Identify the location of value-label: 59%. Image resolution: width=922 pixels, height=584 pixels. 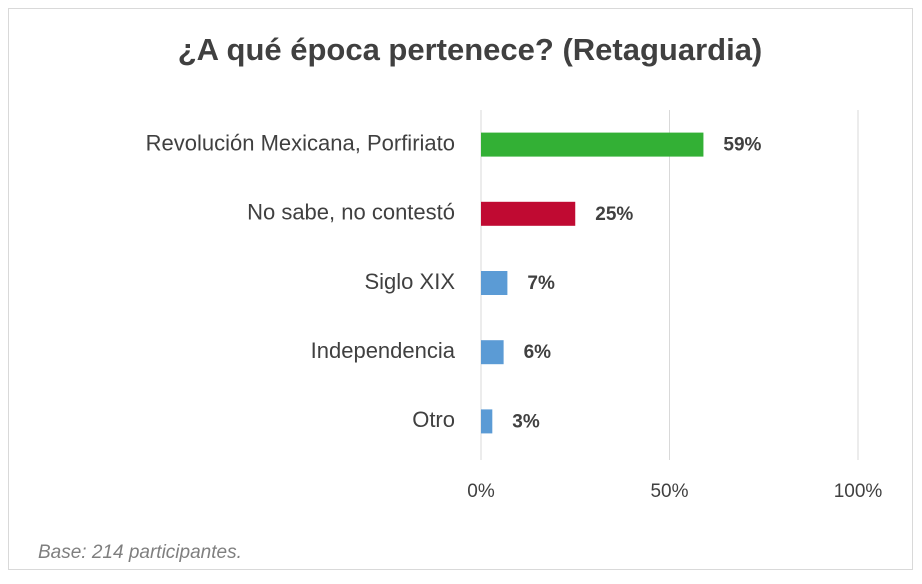
(742, 145).